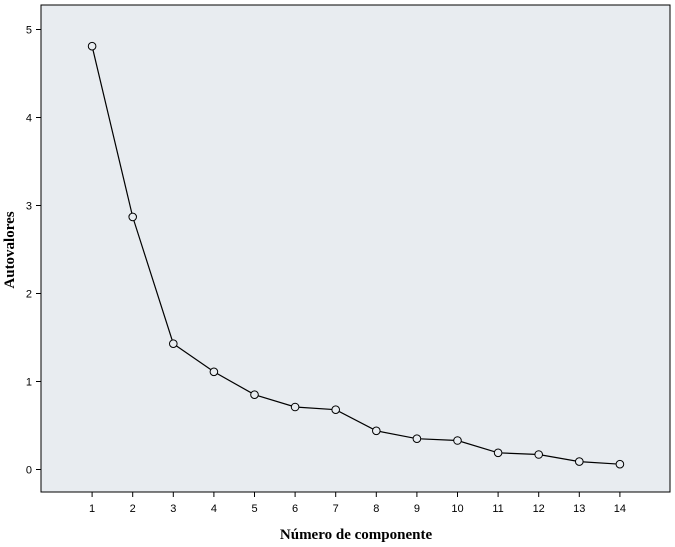 This screenshot has height=547, width=675. I want to click on x-tick-label: 9, so click(417, 509).